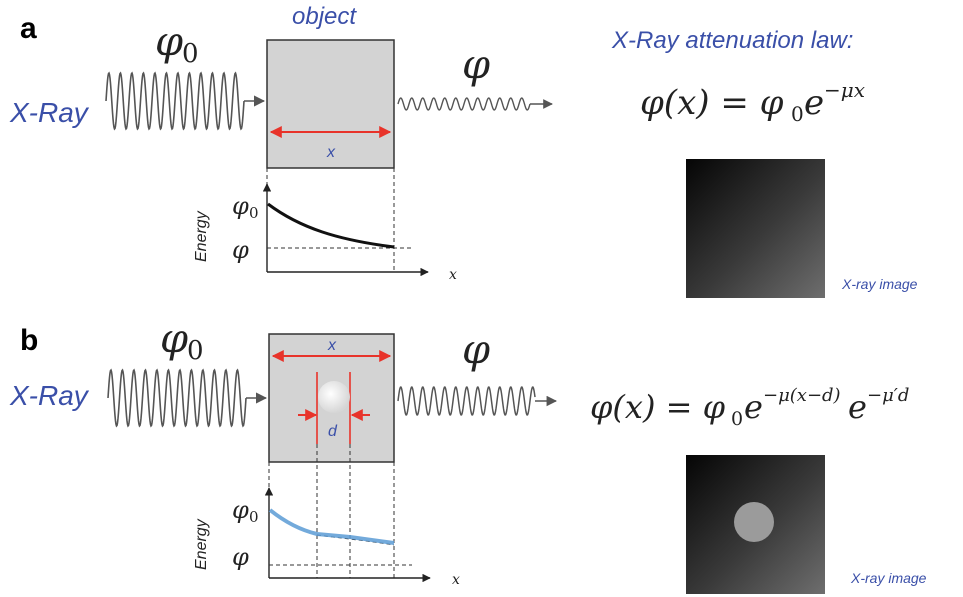 This screenshot has width=963, height=597. What do you see at coordinates (49, 112) in the screenshot?
I see `panel-a-xray-label: X-Ray` at bounding box center [49, 112].